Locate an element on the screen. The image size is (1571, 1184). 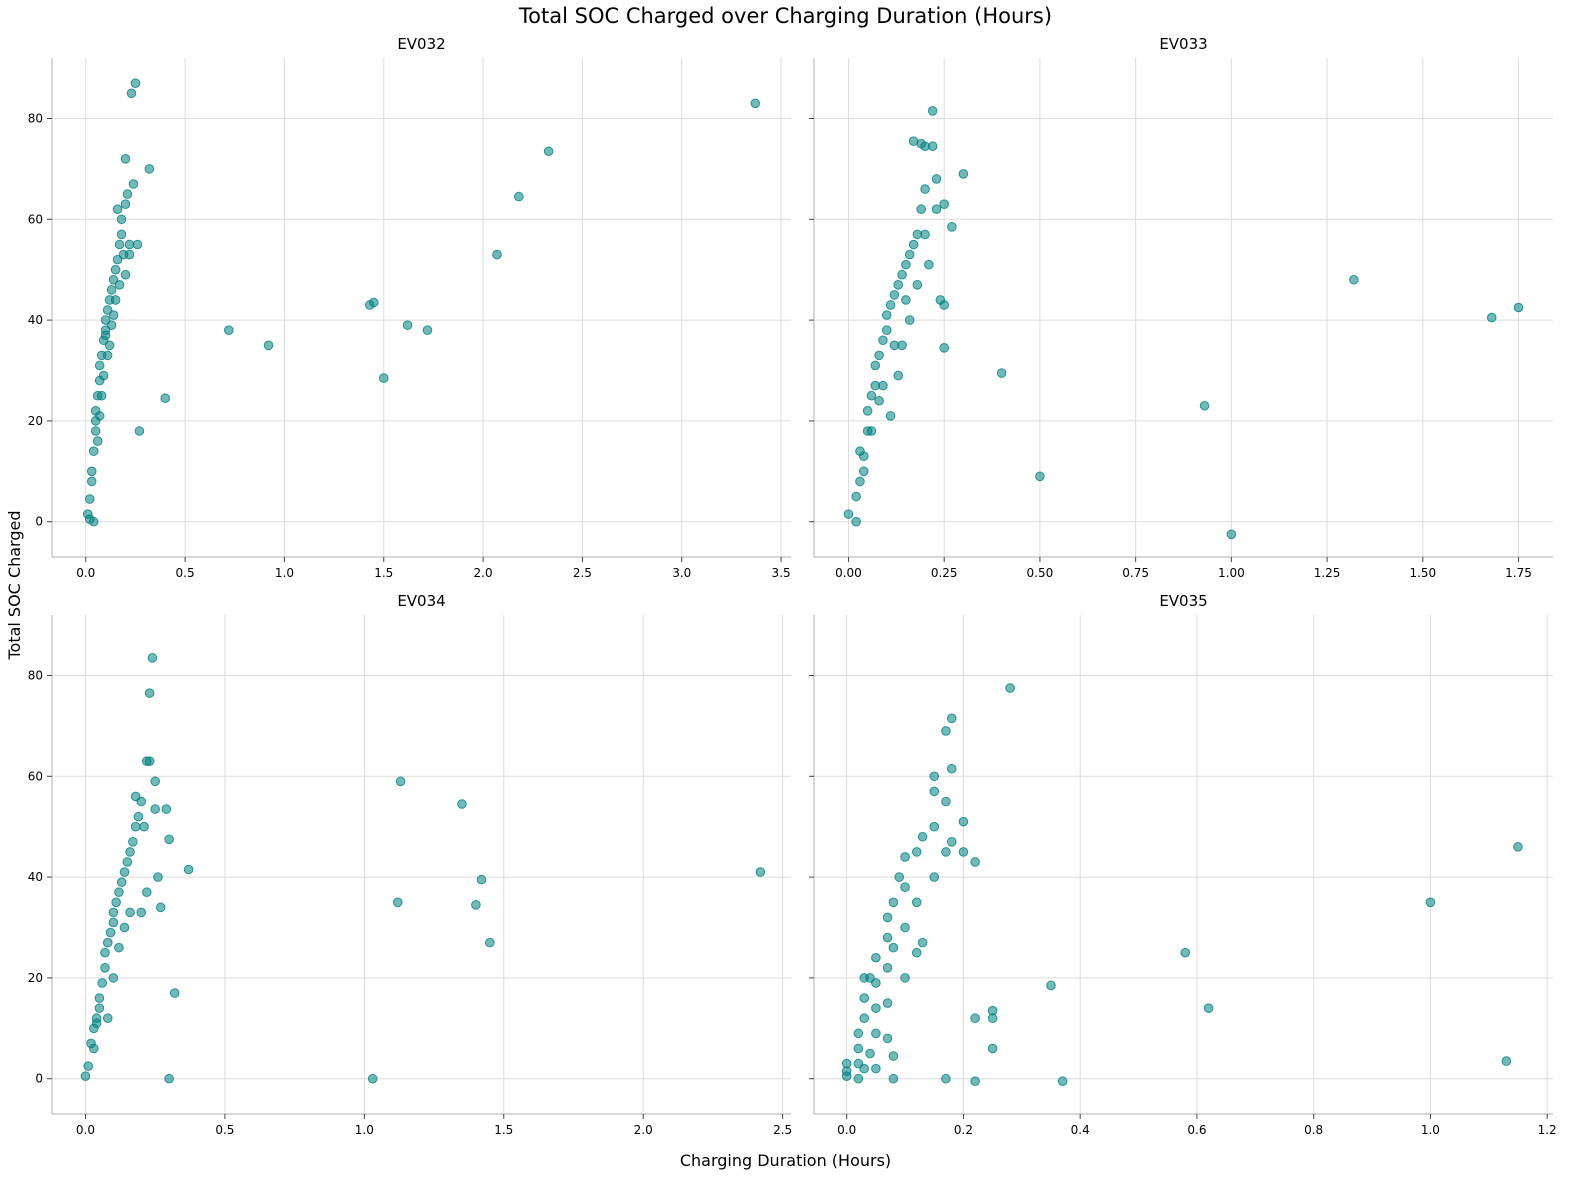
x-tick-label: 0.5 is located at coordinates (224, 1130).